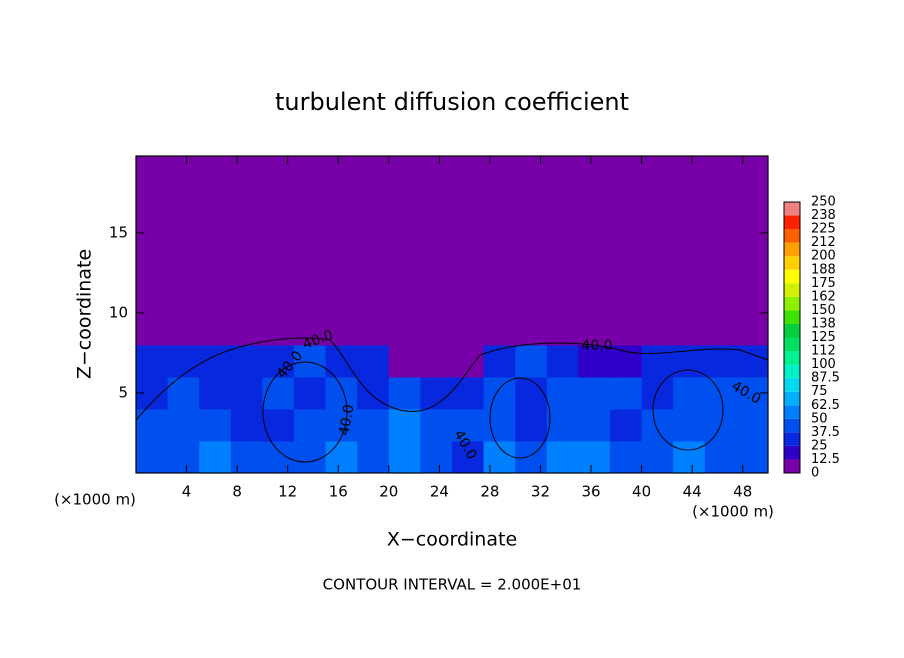 The height and width of the screenshot is (658, 904). I want to click on contour-line, so click(688, 410).